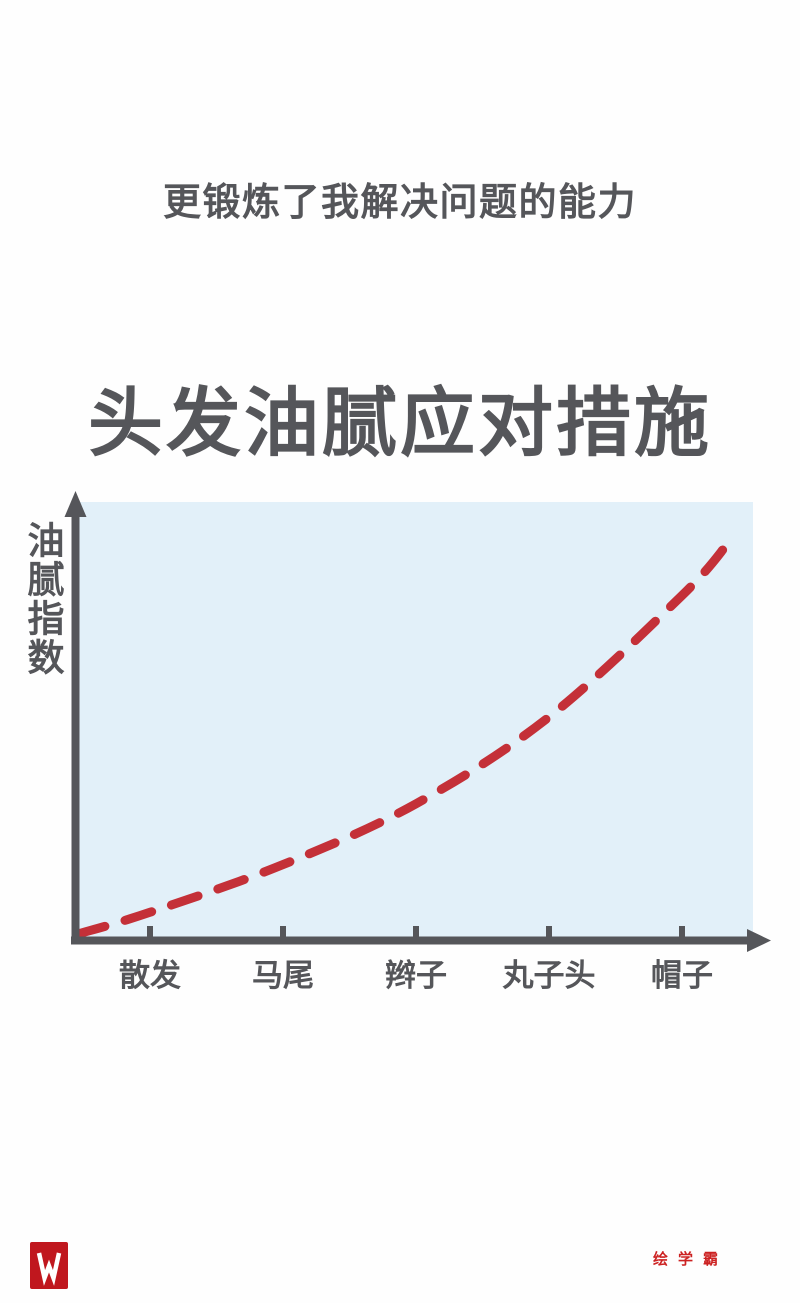  I want to click on chart-title: 头发油腻应对措施, so click(399, 423).